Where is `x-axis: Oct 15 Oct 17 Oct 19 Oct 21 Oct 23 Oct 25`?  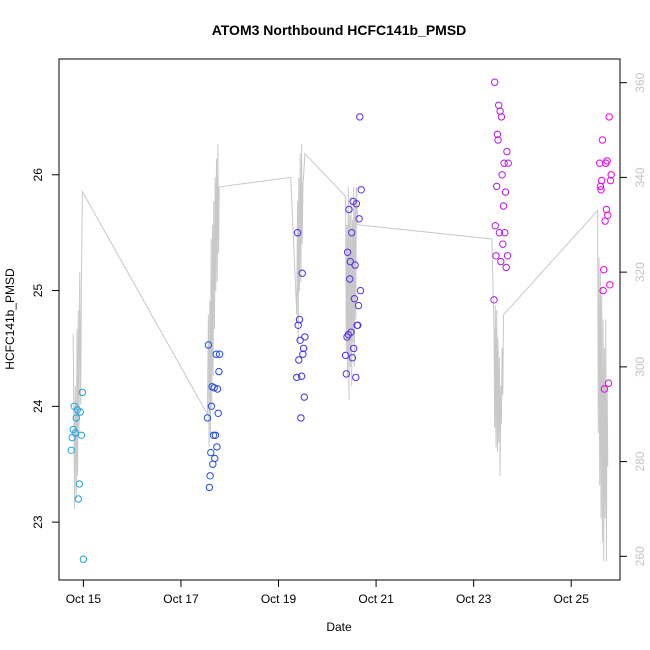
x-axis: Oct 15 Oct 17 Oct 19 Oct 21 Oct 23 Oct 25 is located at coordinates (327, 592).